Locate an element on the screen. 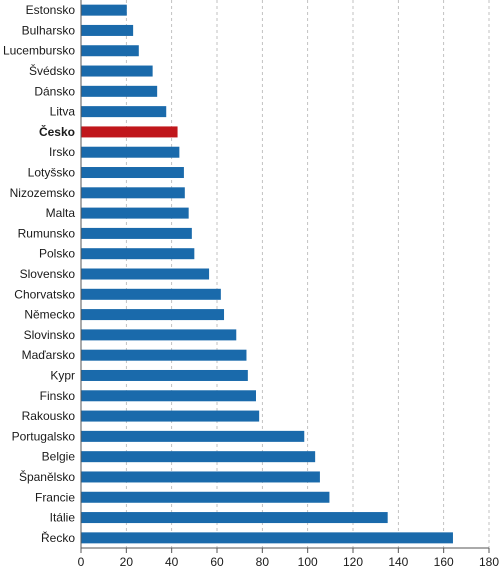 Image resolution: width=500 pixels, height=568 pixels. bar-nizozemsko is located at coordinates (133, 193).